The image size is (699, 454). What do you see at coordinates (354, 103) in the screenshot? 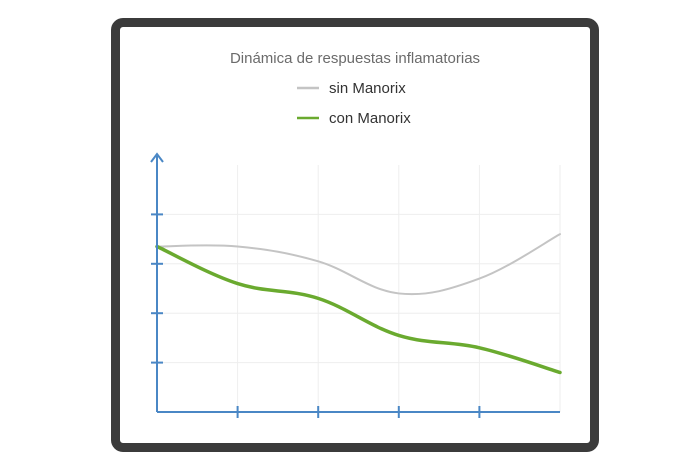
I see `legend: sin Manorix con Manorix` at bounding box center [354, 103].